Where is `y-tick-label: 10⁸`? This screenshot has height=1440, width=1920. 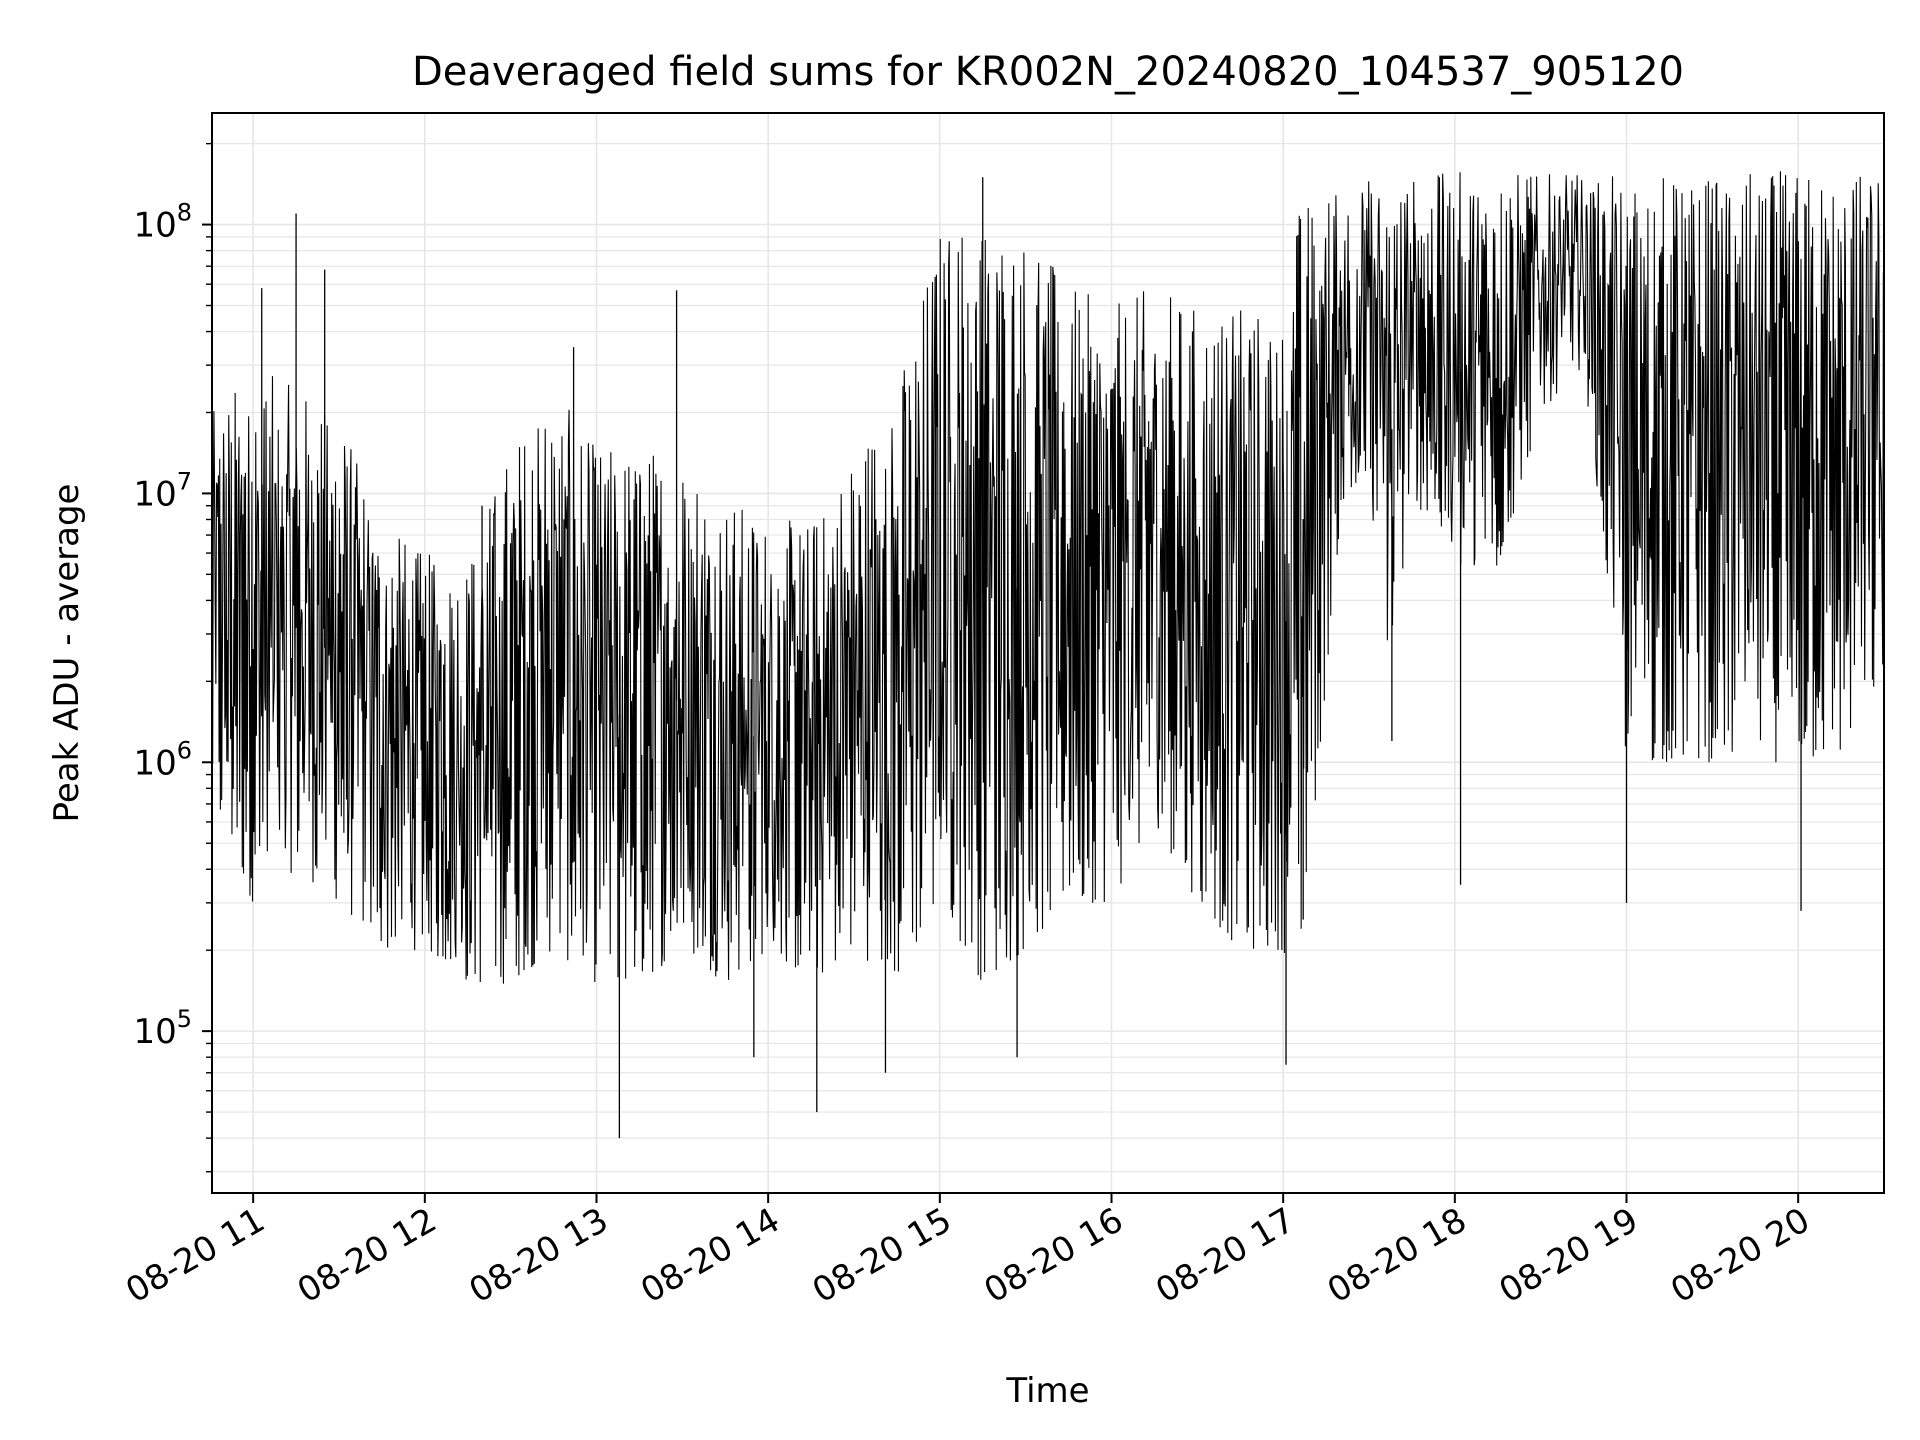
y-tick-label: 10⁸ is located at coordinates (162, 222).